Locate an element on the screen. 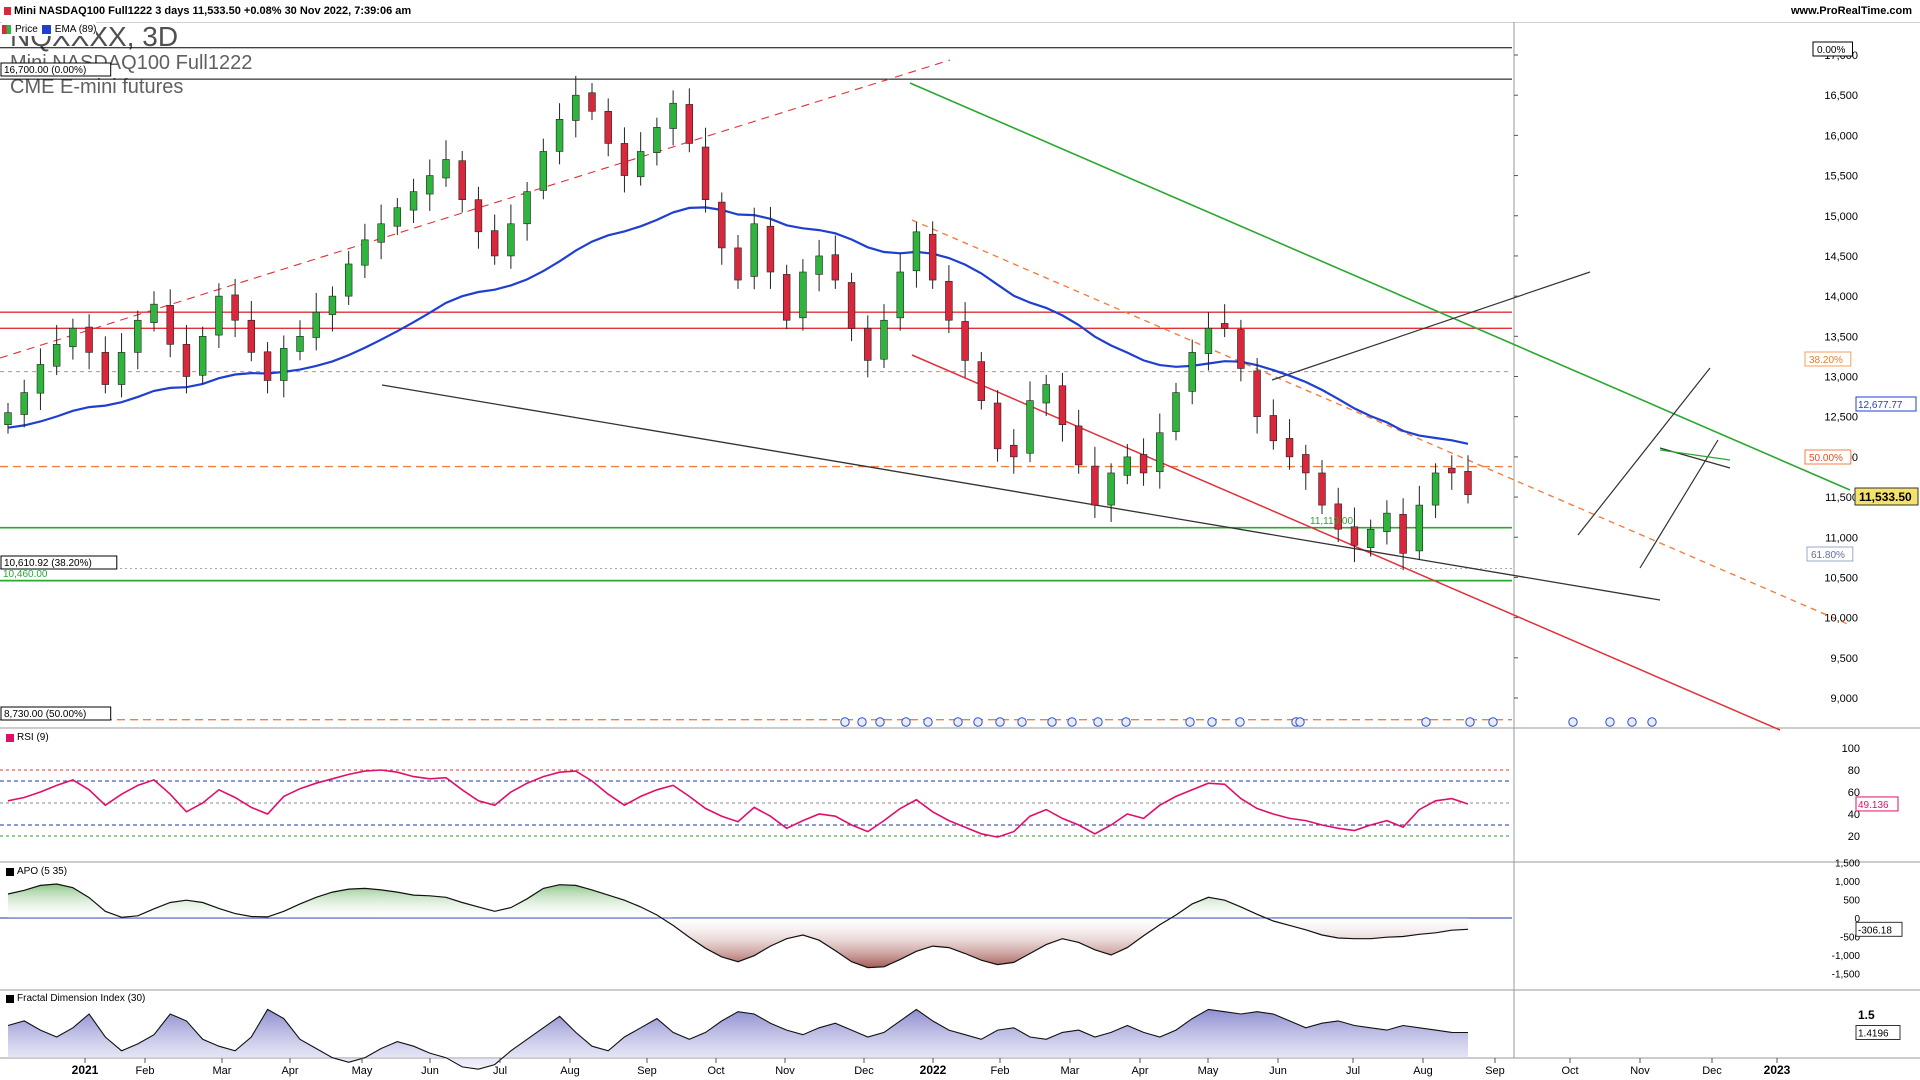 This screenshot has width=1920, height=1080. apo-axis-label: -1,000 is located at coordinates (1846, 956).